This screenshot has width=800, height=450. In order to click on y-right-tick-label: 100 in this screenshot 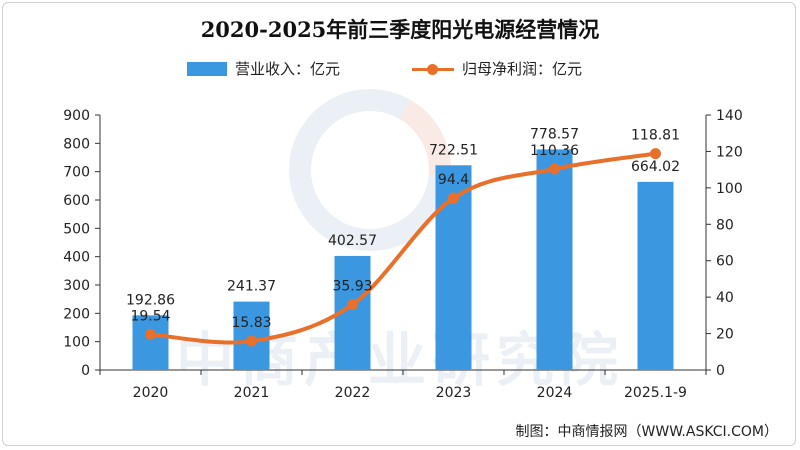, I will do `click(729, 189)`.